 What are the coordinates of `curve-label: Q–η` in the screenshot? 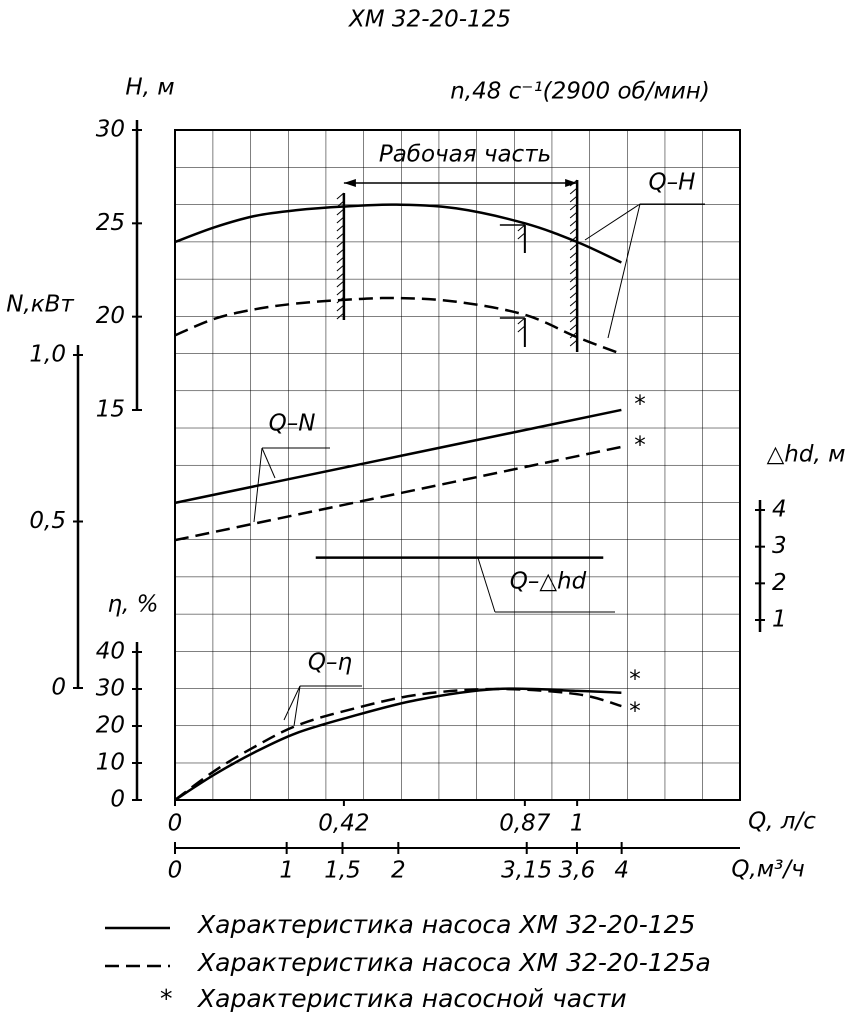 It's located at (330, 663).